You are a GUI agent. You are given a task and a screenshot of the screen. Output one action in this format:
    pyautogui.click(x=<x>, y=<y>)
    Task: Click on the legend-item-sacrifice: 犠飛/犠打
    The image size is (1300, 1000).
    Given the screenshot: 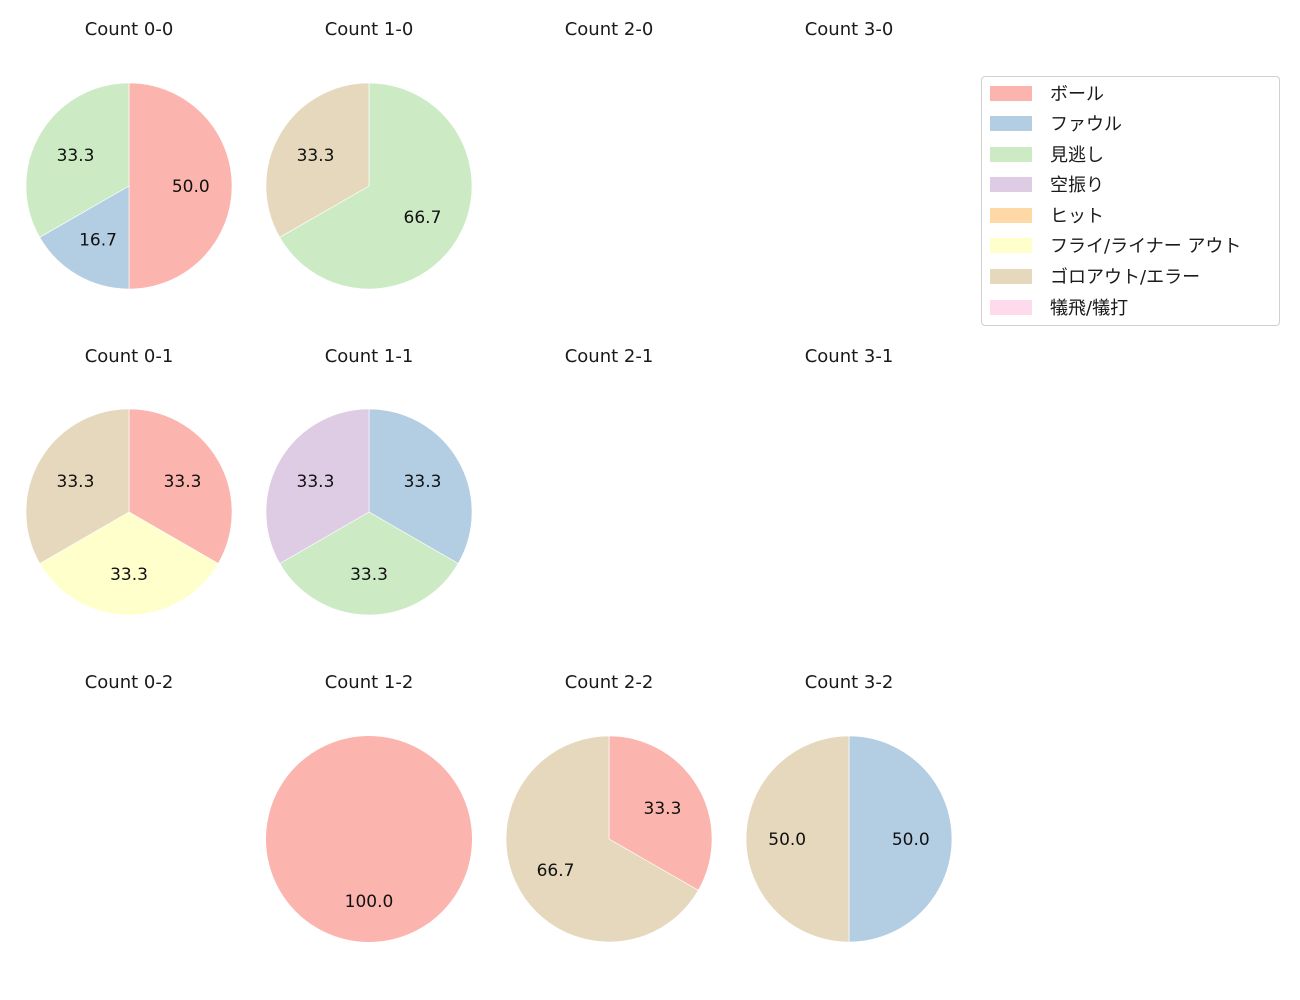 What is the action you would take?
    pyautogui.click(x=1059, y=307)
    